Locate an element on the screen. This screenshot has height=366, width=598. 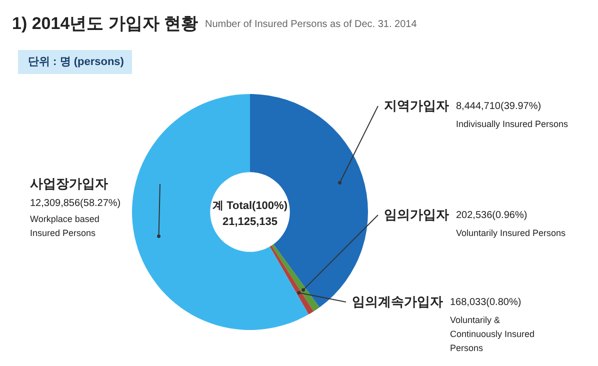
text: 21,125,135 is located at coordinates (250, 222).